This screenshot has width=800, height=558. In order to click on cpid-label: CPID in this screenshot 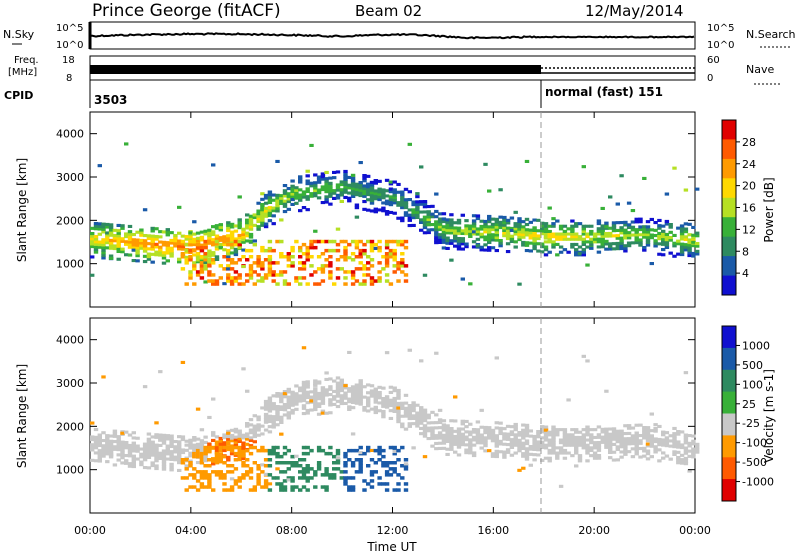, I will do `click(18, 95)`.